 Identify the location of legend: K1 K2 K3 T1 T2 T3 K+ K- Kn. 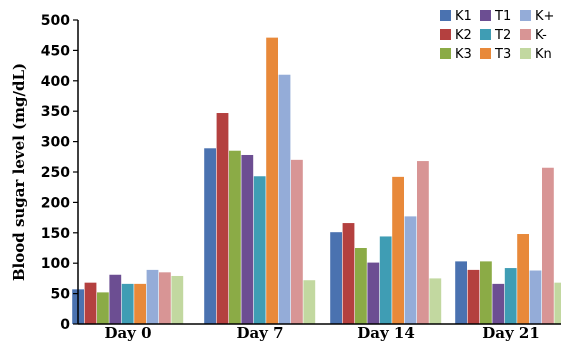
(497, 35).